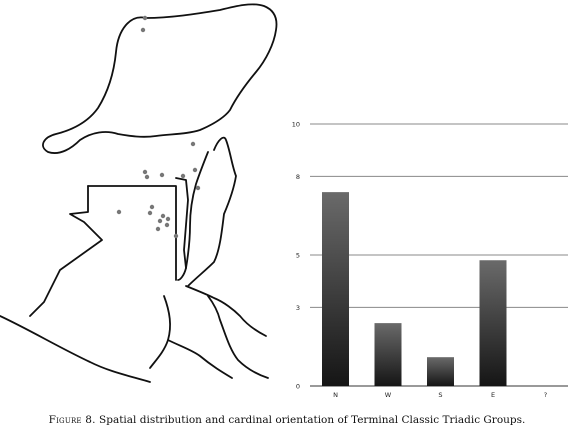 The width and height of the screenshot is (574, 438). Describe the element at coordinates (298, 308) in the screenshot. I see `y-tick-label: 3` at that location.